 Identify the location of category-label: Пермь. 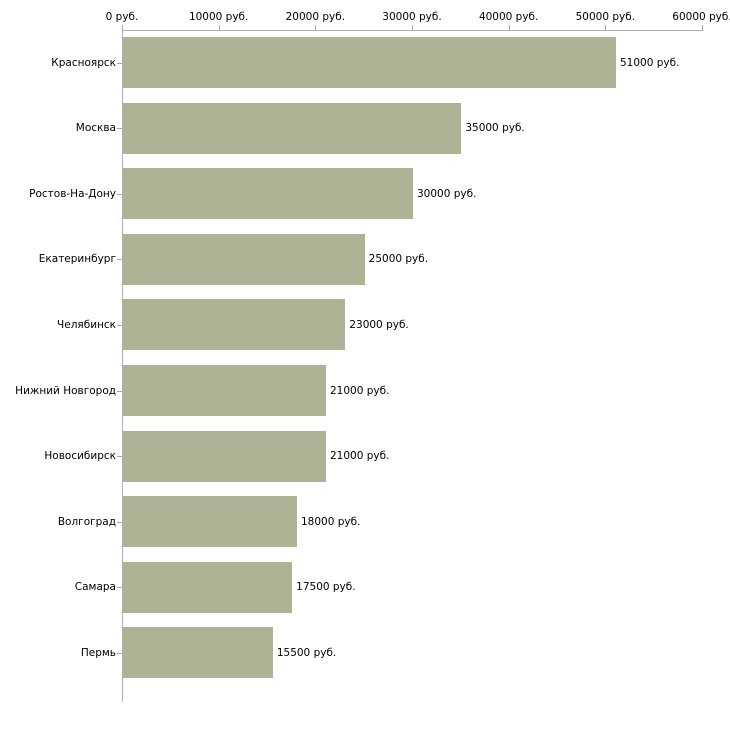
(98, 652).